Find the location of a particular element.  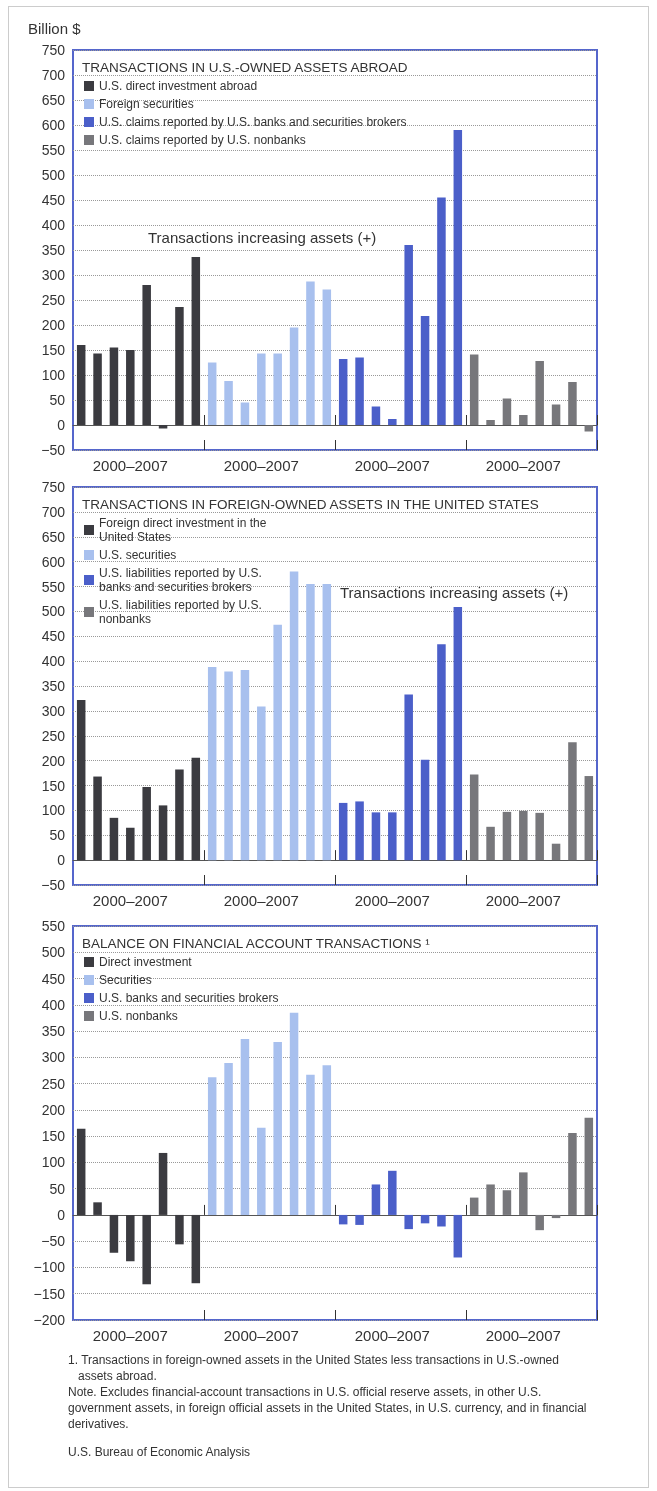

text: U.S. Bureau of Economic Analysis is located at coordinates (160, 1452).